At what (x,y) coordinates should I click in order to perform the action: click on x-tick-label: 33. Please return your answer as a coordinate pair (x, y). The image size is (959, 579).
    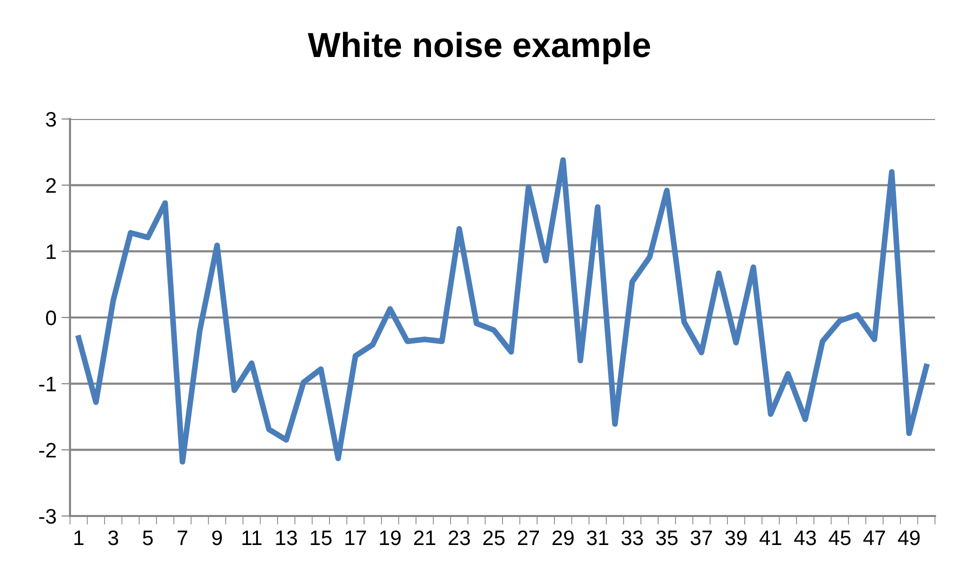
    Looking at the image, I should click on (632, 538).